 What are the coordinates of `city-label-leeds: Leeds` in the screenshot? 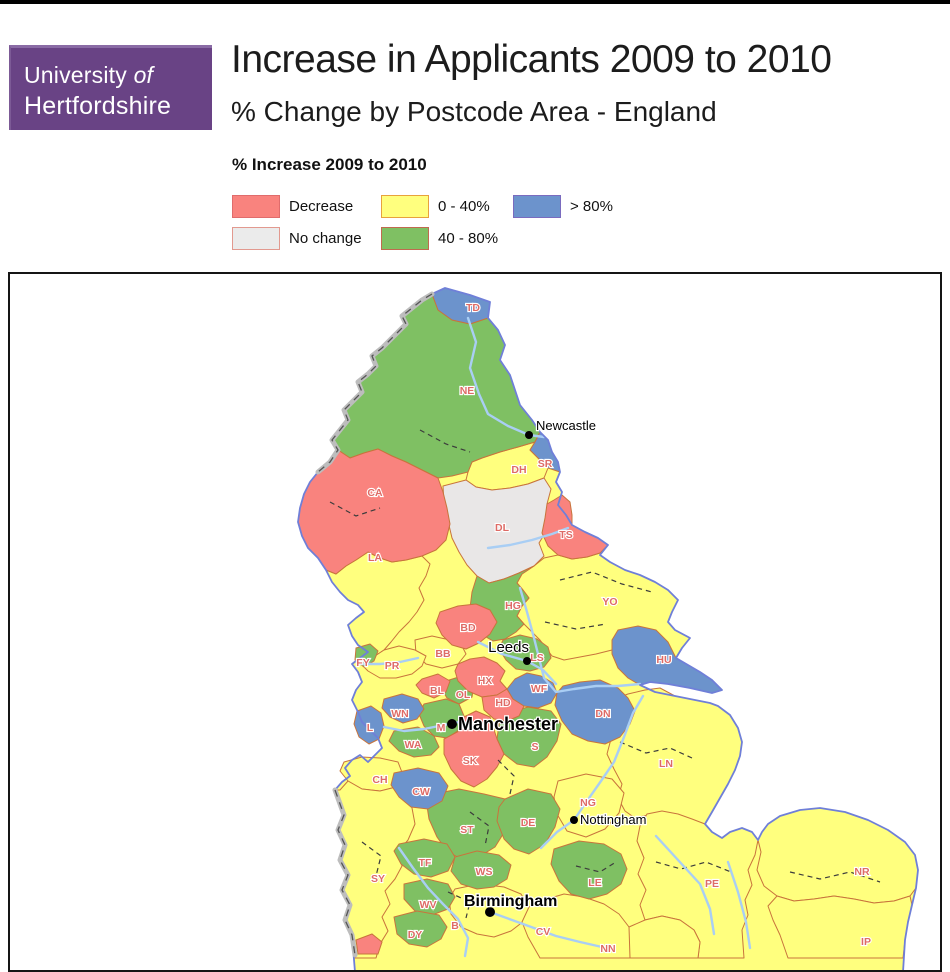 It's located at (508, 647).